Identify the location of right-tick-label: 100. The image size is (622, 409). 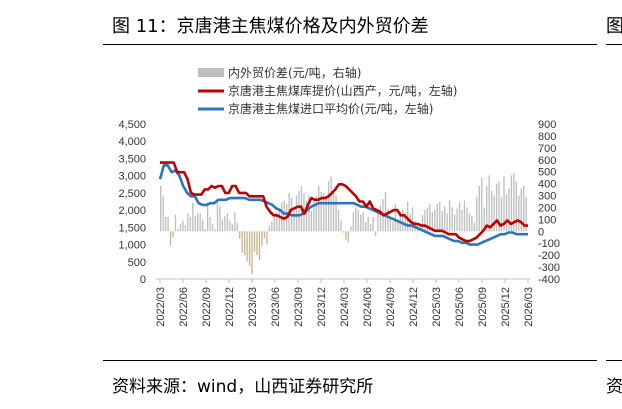
(547, 220).